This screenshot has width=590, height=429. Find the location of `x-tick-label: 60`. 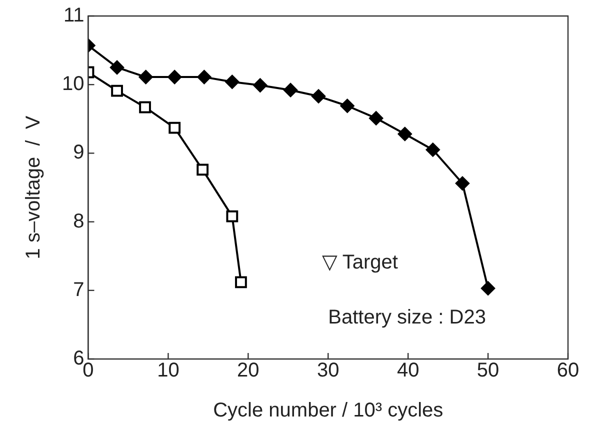

x-tick-label: 60 is located at coordinates (568, 371).